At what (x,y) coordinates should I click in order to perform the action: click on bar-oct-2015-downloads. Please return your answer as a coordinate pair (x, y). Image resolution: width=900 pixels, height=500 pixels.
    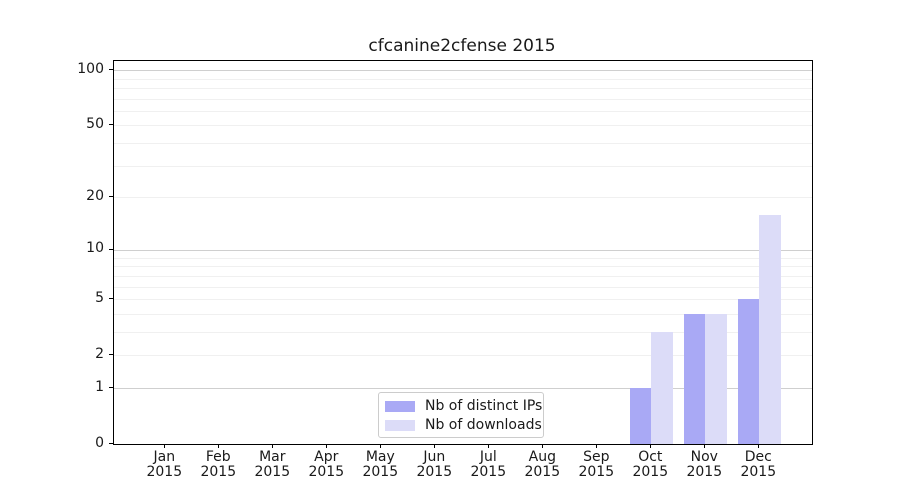
    Looking at the image, I should click on (662, 387).